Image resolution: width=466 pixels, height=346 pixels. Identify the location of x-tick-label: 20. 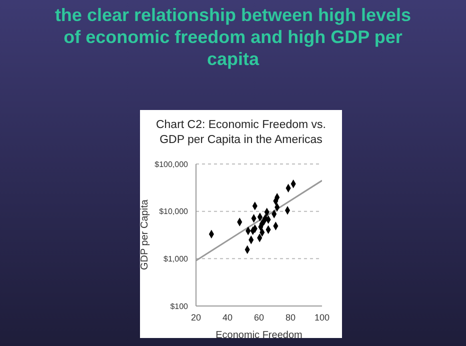
(196, 317).